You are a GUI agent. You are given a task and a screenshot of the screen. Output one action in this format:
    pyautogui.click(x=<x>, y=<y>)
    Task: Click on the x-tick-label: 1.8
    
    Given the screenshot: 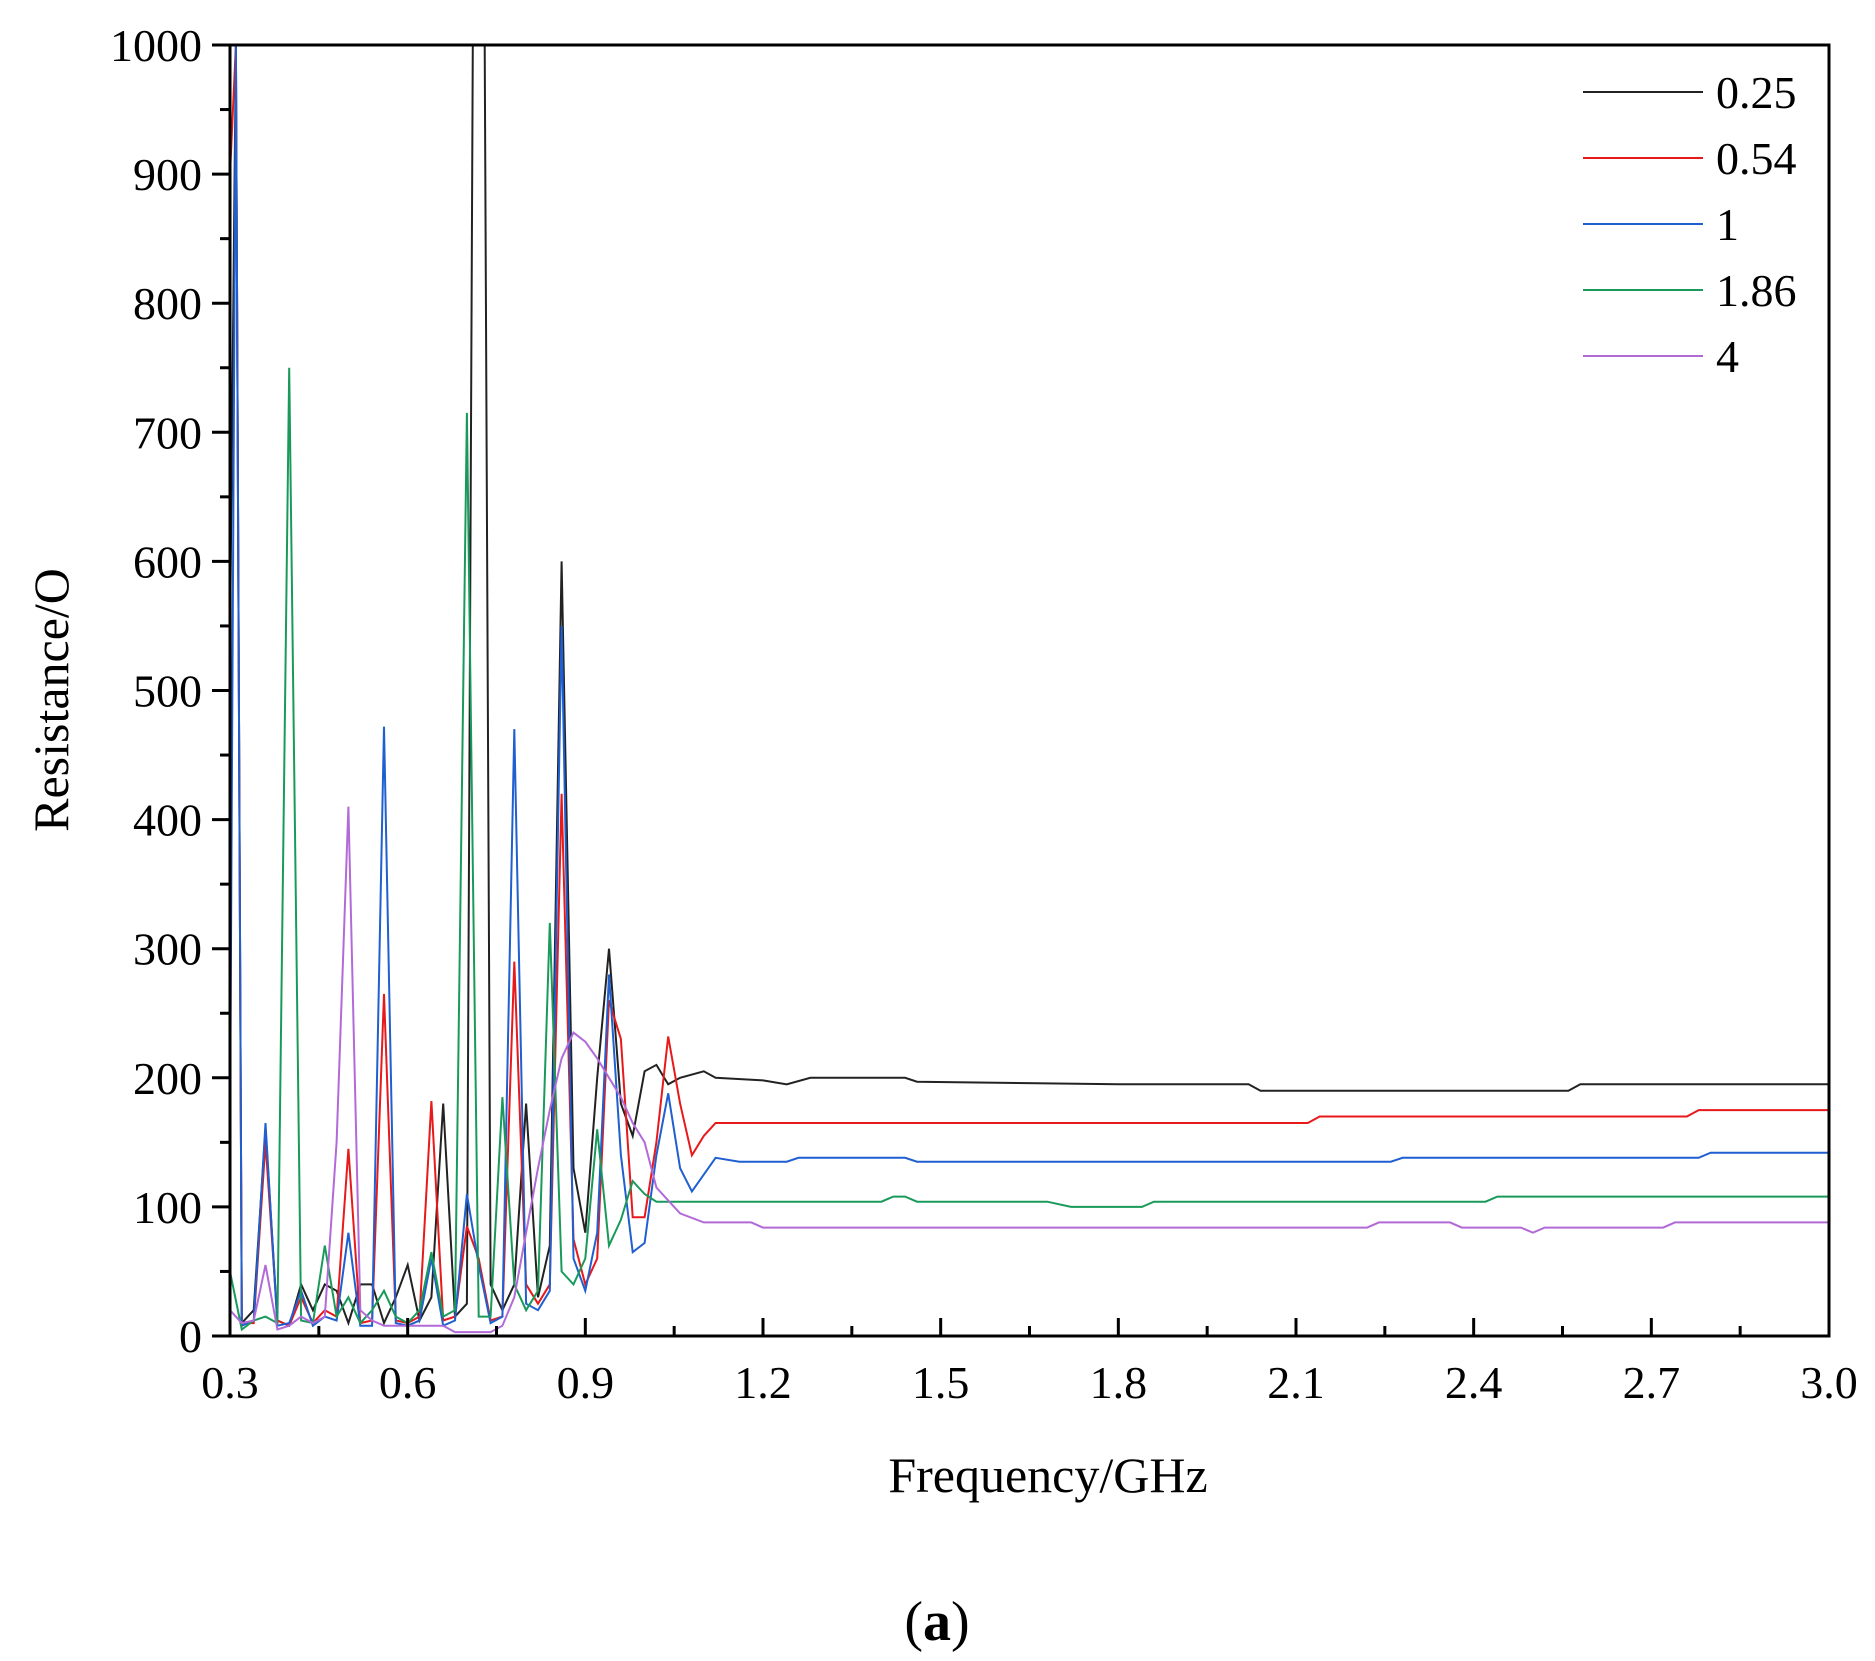 What is the action you would take?
    pyautogui.click(x=1119, y=1382)
    